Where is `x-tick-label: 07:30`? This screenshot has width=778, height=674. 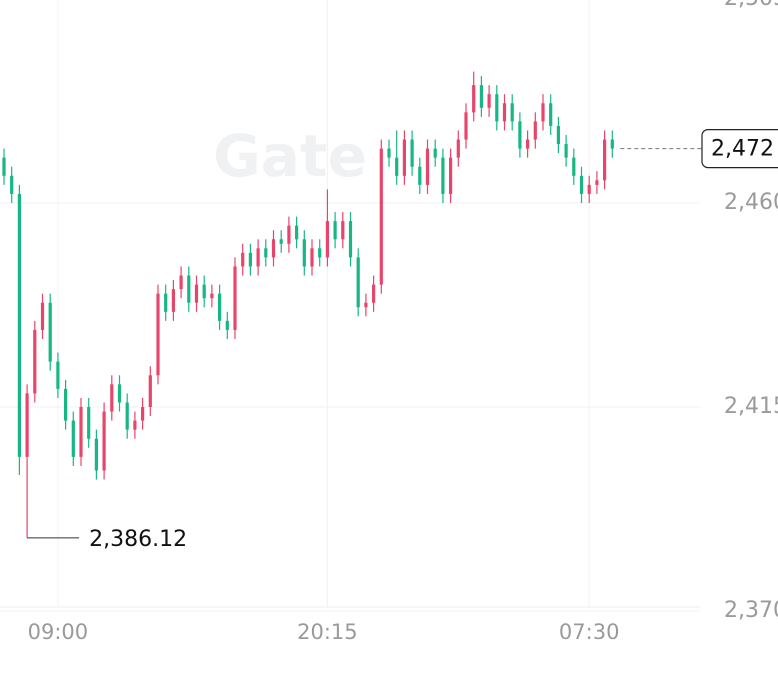
x-tick-label: 07:30 is located at coordinates (589, 632).